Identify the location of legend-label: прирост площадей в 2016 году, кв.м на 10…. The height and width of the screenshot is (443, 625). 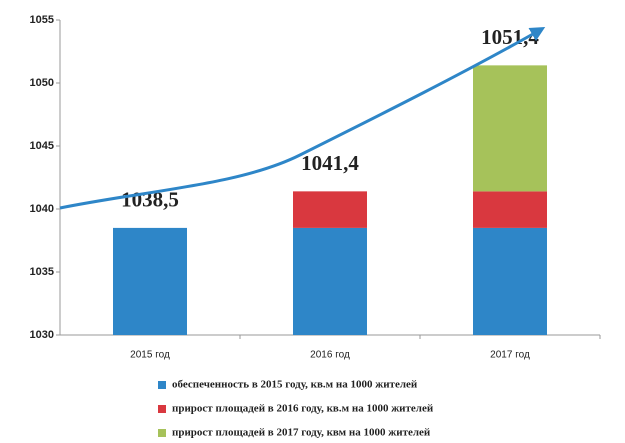
(303, 409).